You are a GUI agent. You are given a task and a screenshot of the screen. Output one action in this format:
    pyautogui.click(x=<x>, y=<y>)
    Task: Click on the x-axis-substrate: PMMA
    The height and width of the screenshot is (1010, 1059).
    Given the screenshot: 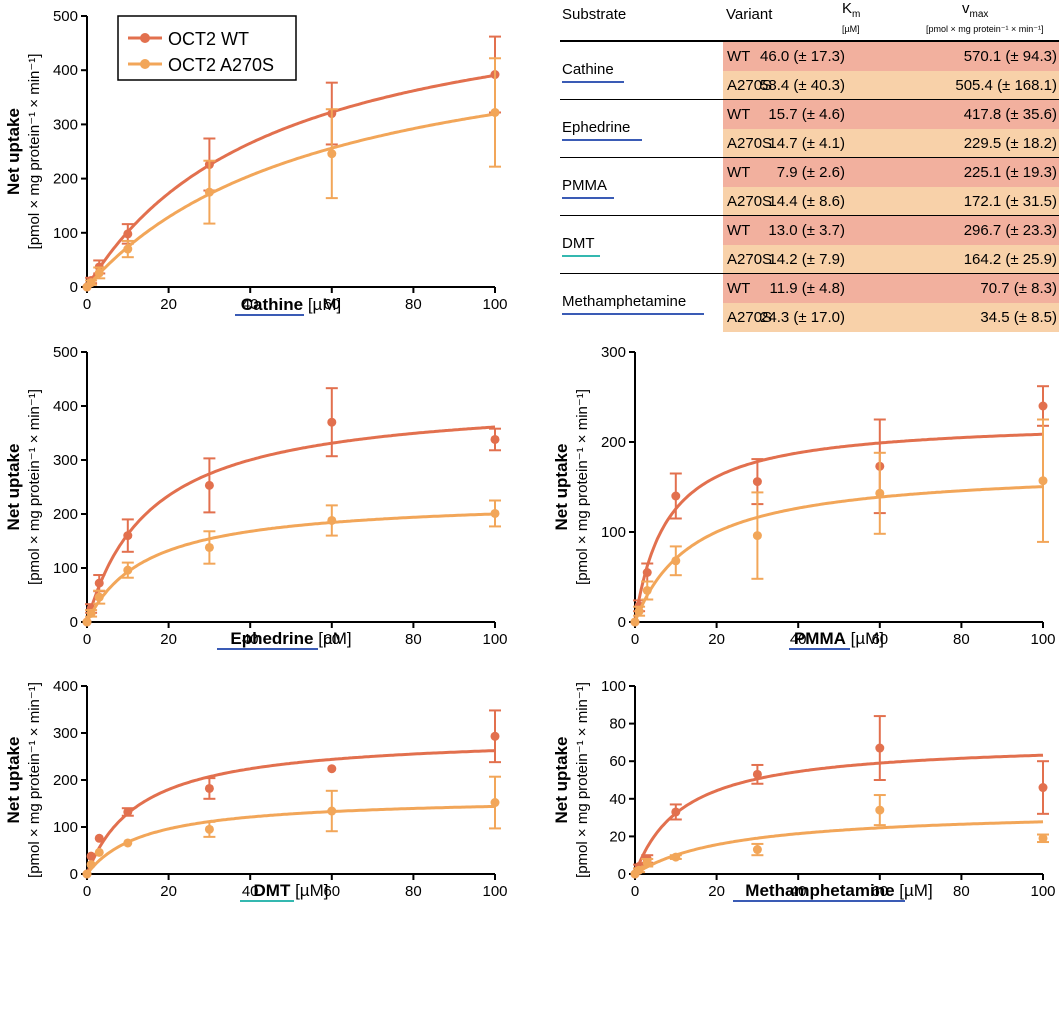 What is the action you would take?
    pyautogui.click(x=820, y=638)
    